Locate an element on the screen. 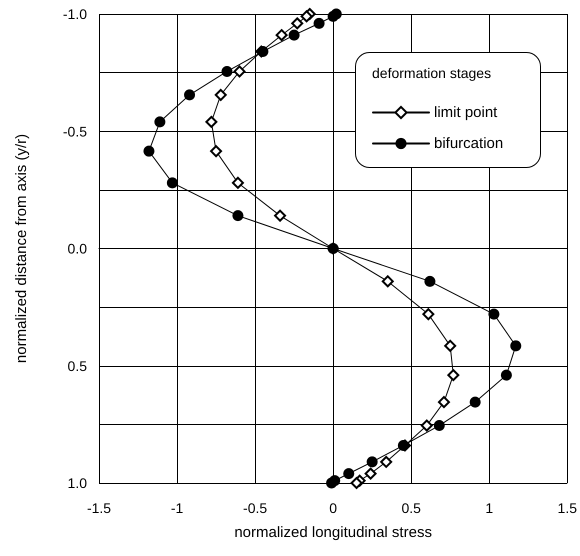 The image size is (580, 556). legend-label: limit point is located at coordinates (466, 112).